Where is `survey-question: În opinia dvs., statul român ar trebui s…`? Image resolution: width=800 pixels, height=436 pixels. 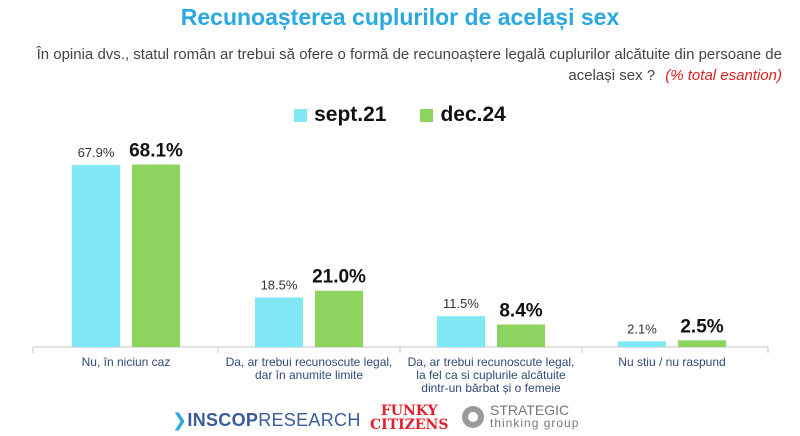 survey-question: În opinia dvs., statul român ar trebui s… is located at coordinates (409, 65).